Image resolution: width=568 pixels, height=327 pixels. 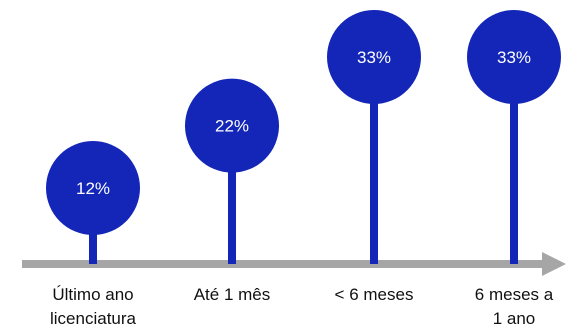 I want to click on axis-arrowhead, so click(x=554, y=264).